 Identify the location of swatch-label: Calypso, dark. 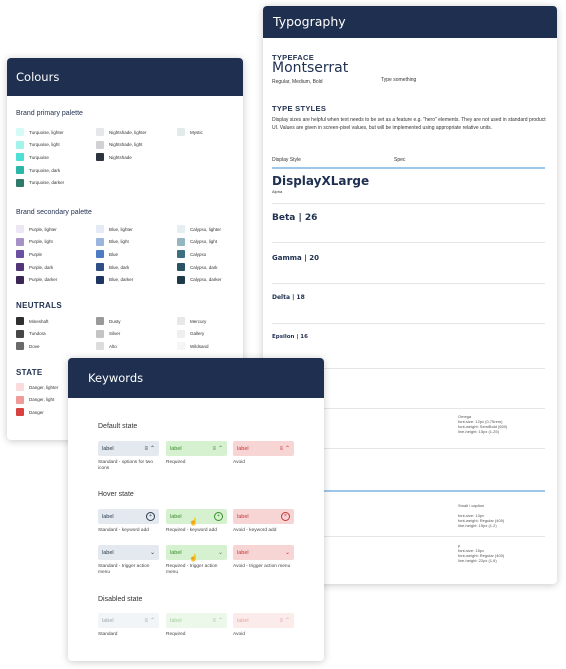
(204, 267).